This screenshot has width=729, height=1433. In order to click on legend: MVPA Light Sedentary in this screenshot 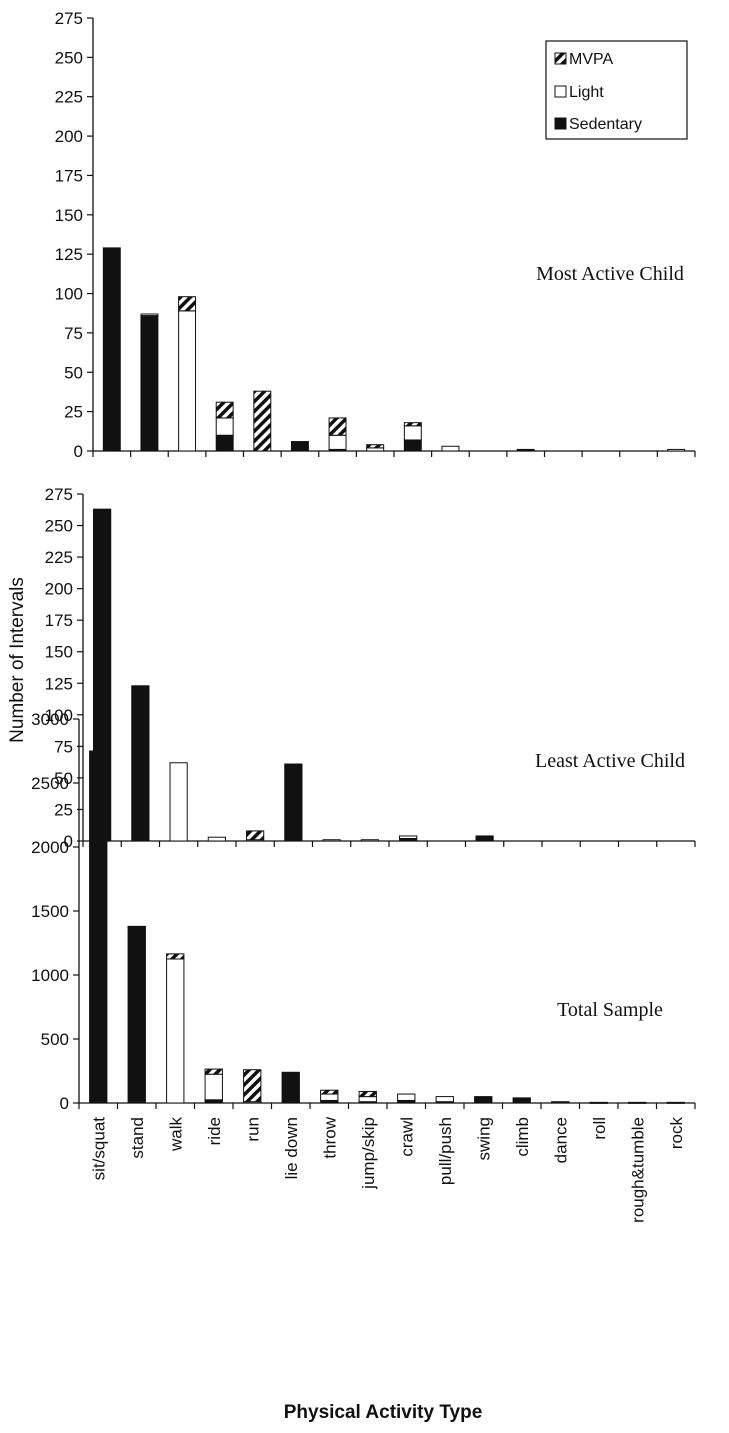, I will do `click(616, 90)`.